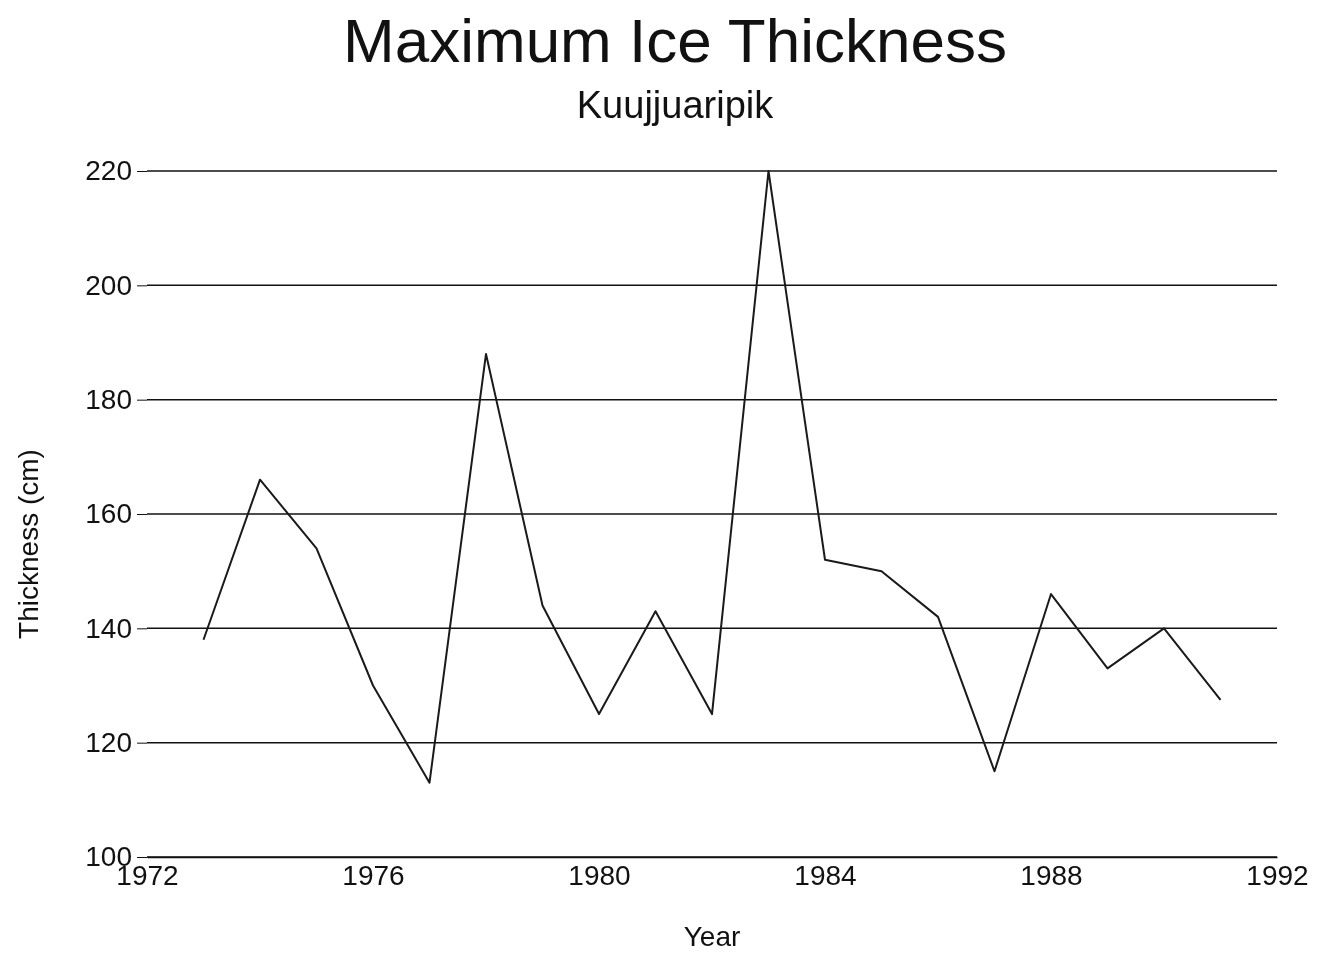  What do you see at coordinates (108, 514) in the screenshot?
I see `y-tick-label: 160` at bounding box center [108, 514].